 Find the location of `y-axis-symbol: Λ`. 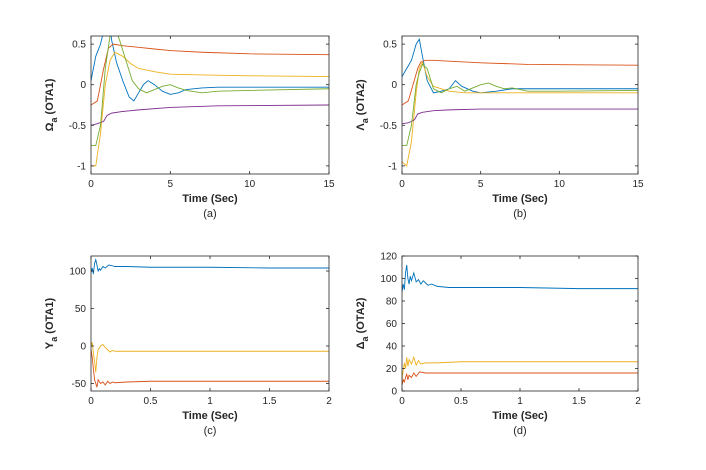

y-axis-symbol: Λ is located at coordinates (361, 127).